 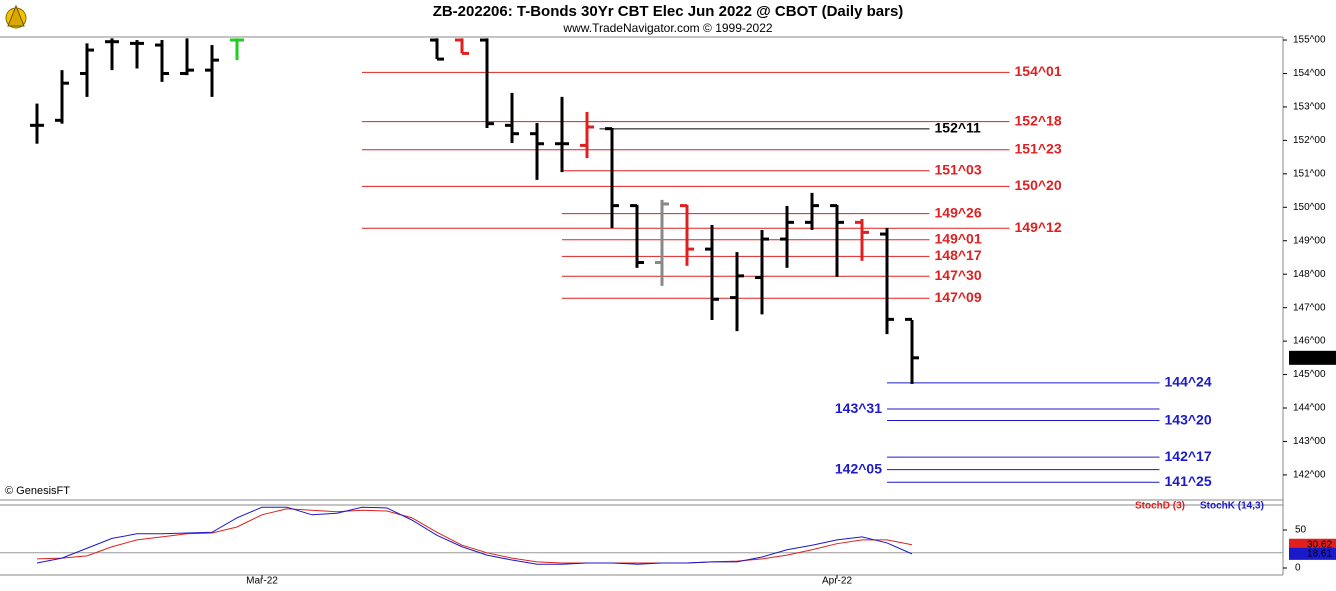 What do you see at coordinates (958, 297) in the screenshot?
I see `level-label: 147^09` at bounding box center [958, 297].